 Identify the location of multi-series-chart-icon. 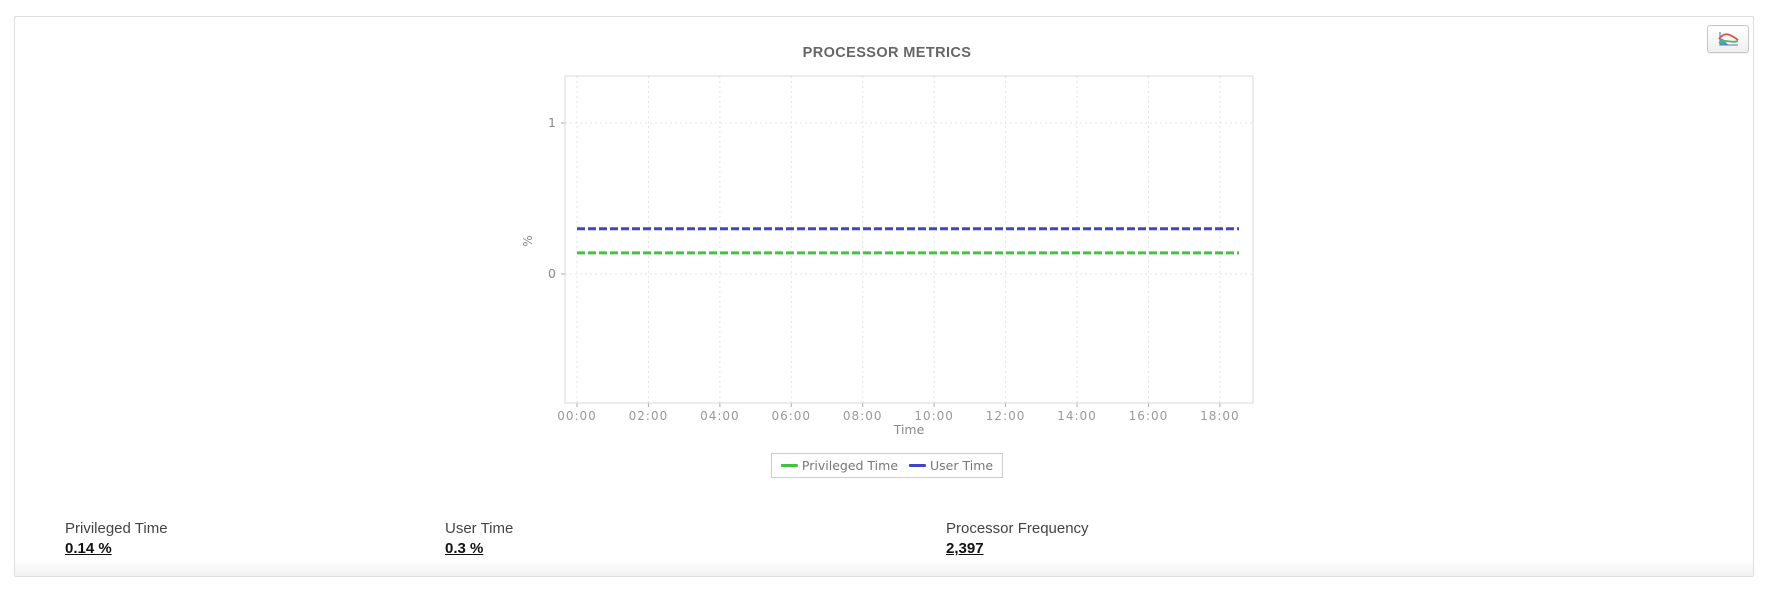
(1728, 39).